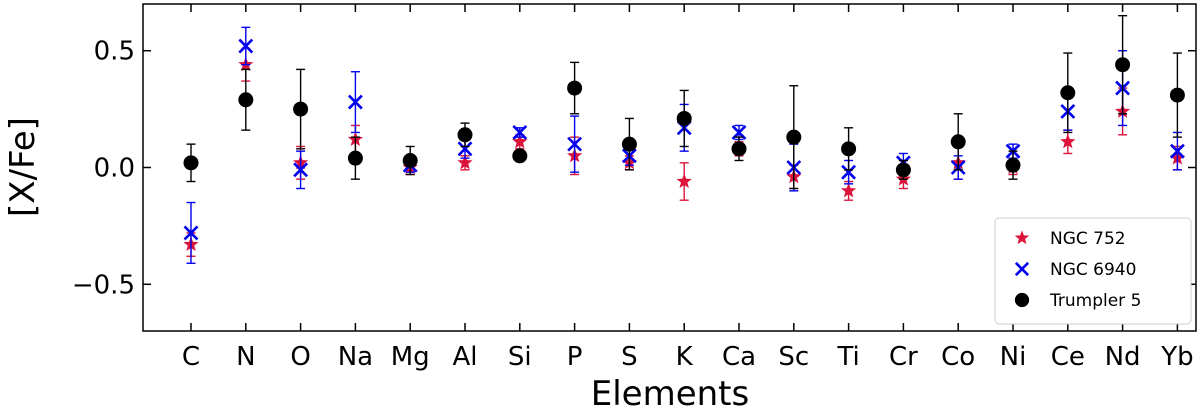 This screenshot has width=1200, height=413. I want to click on legend-label: NGC 6940, so click(1093, 270).